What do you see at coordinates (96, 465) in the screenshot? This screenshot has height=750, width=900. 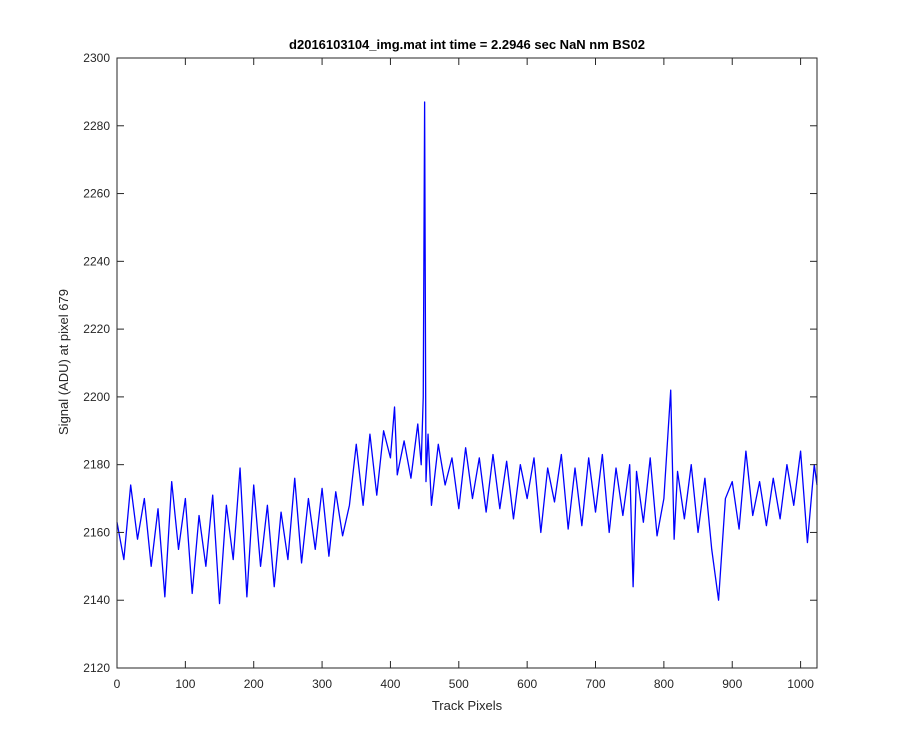 I see `y-tick-label: 2180` at bounding box center [96, 465].